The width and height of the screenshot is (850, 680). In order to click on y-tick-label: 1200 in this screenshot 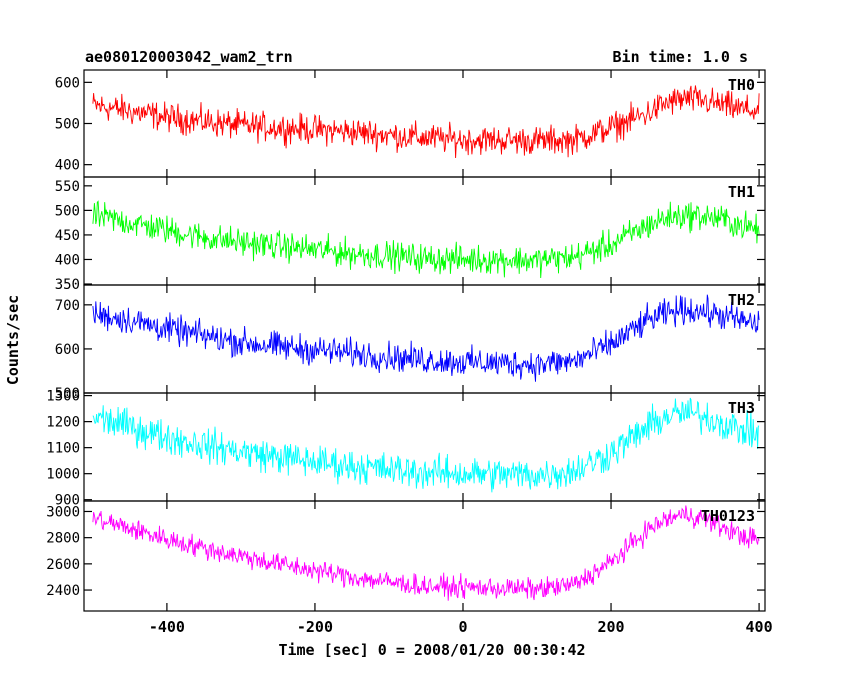, I will do `click(63, 423)`.